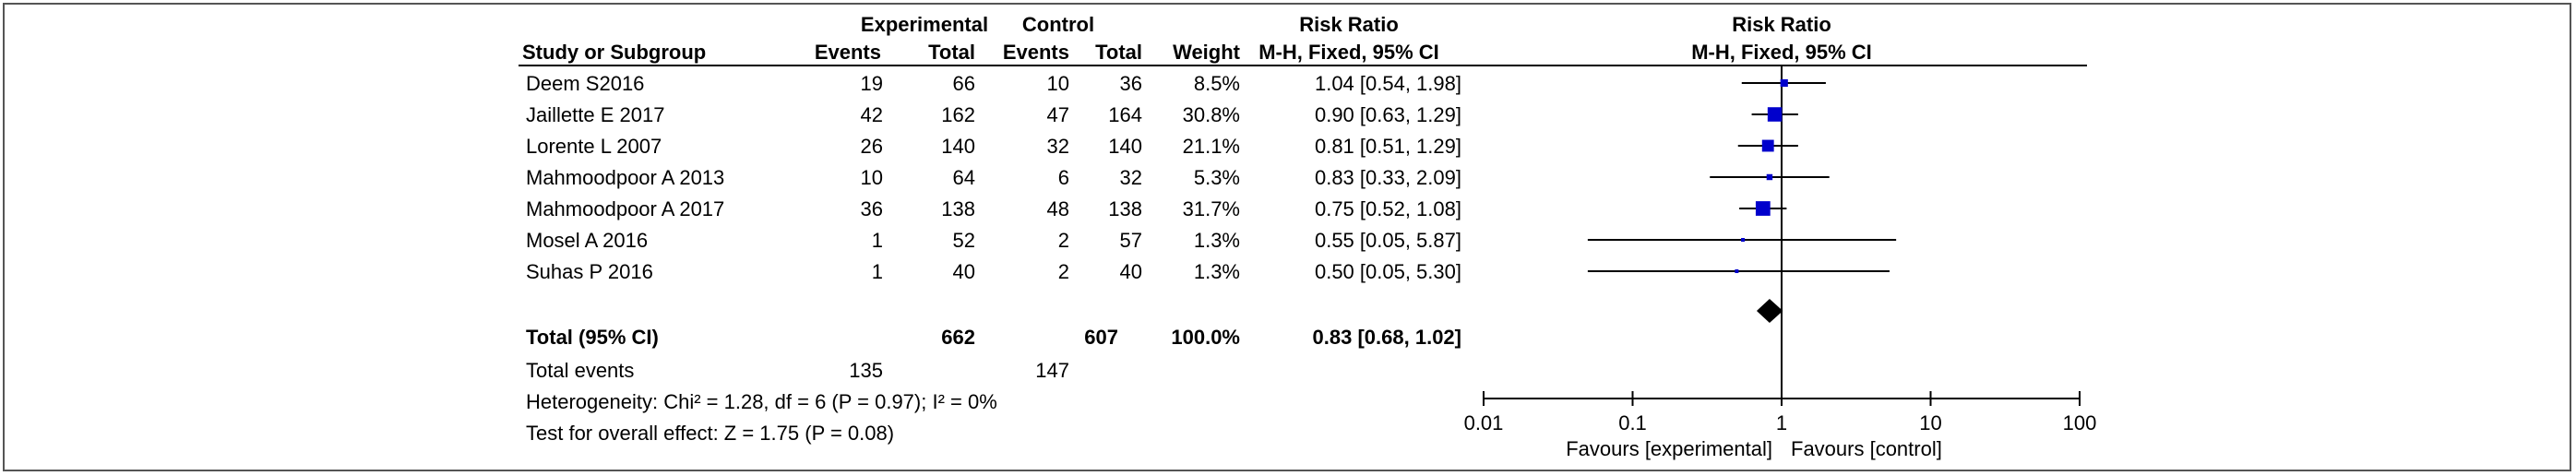  Describe the element at coordinates (1348, 52) in the screenshot. I see `method-header-left: M-H, Fixed, 95% CI` at that location.